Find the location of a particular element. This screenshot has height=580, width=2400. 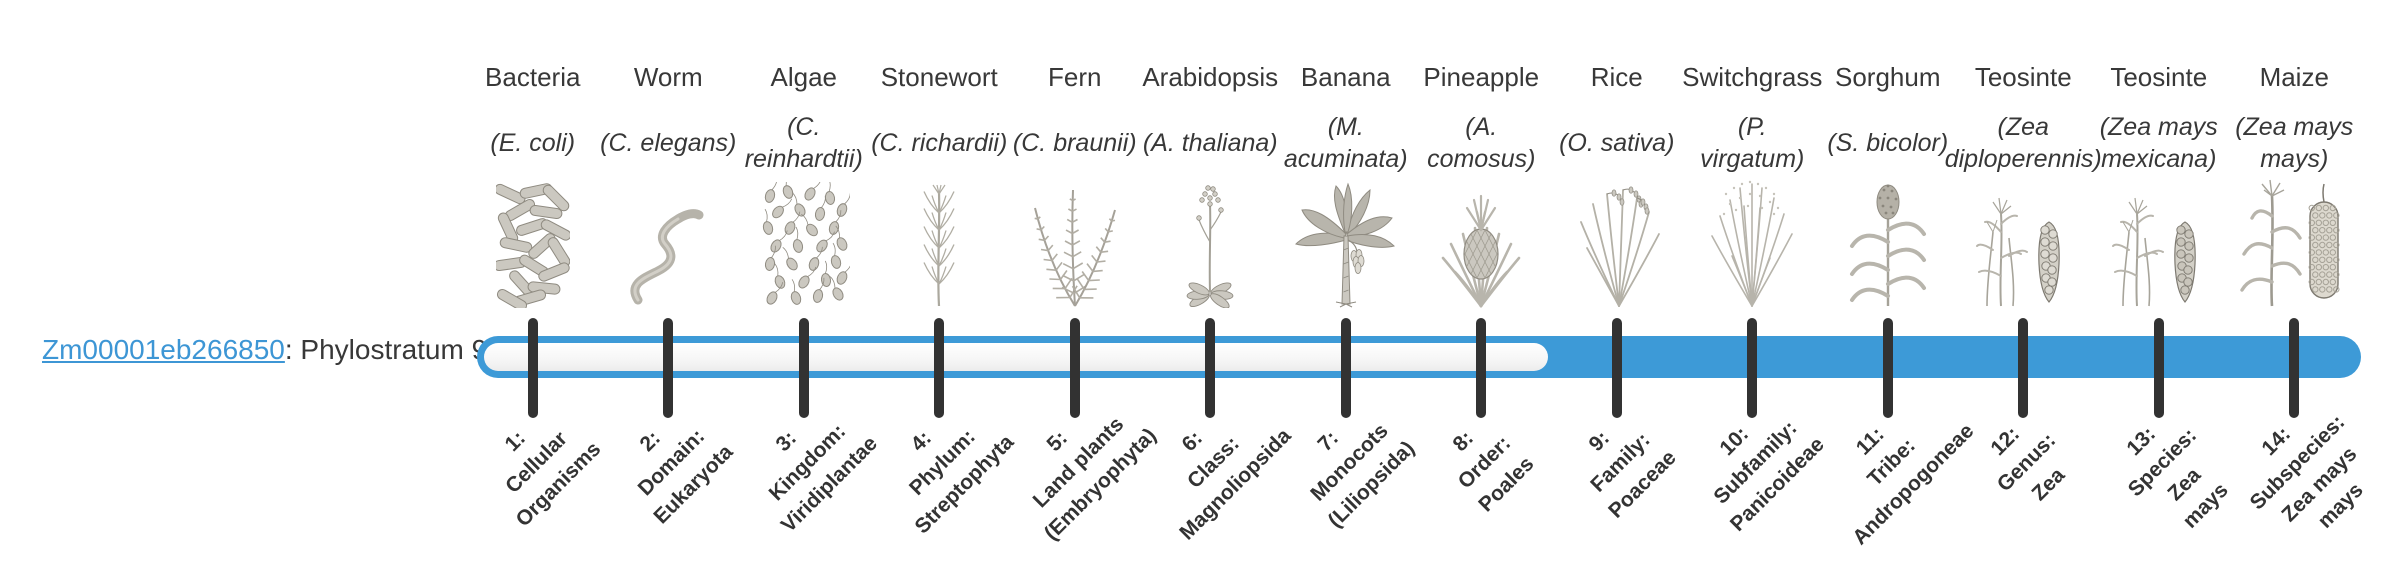

organism-common-name: Algae is located at coordinates (804, 77).